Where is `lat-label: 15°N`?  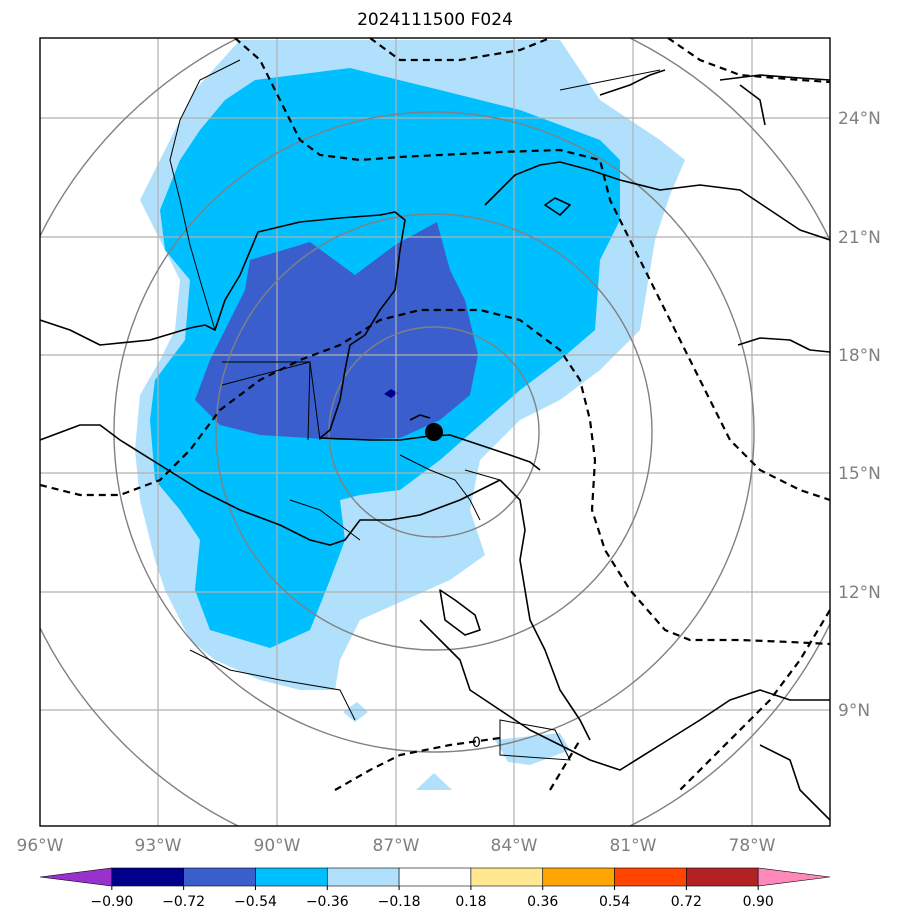
lat-label: 15°N is located at coordinates (859, 474).